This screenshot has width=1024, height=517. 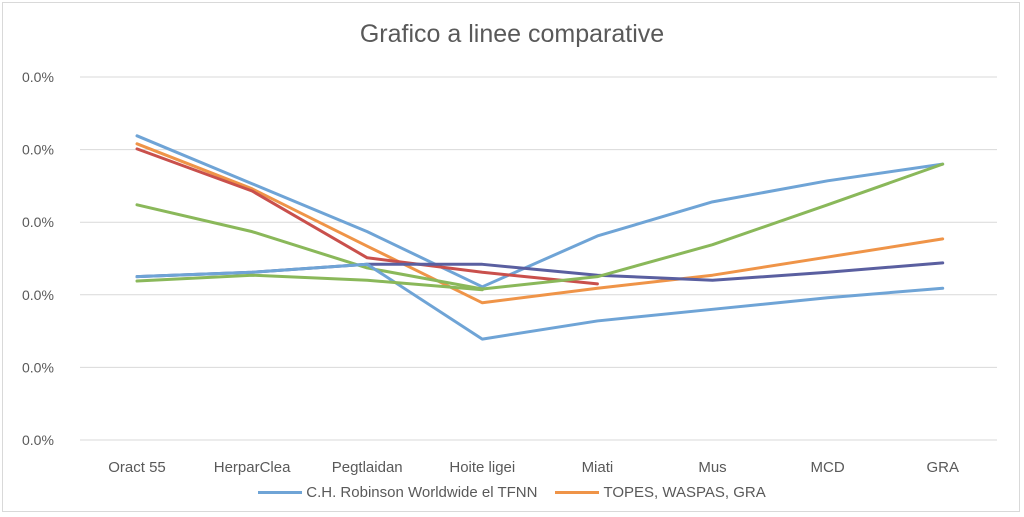 I want to click on legend-label: TOPES, WASPAS, GRA, so click(x=684, y=492).